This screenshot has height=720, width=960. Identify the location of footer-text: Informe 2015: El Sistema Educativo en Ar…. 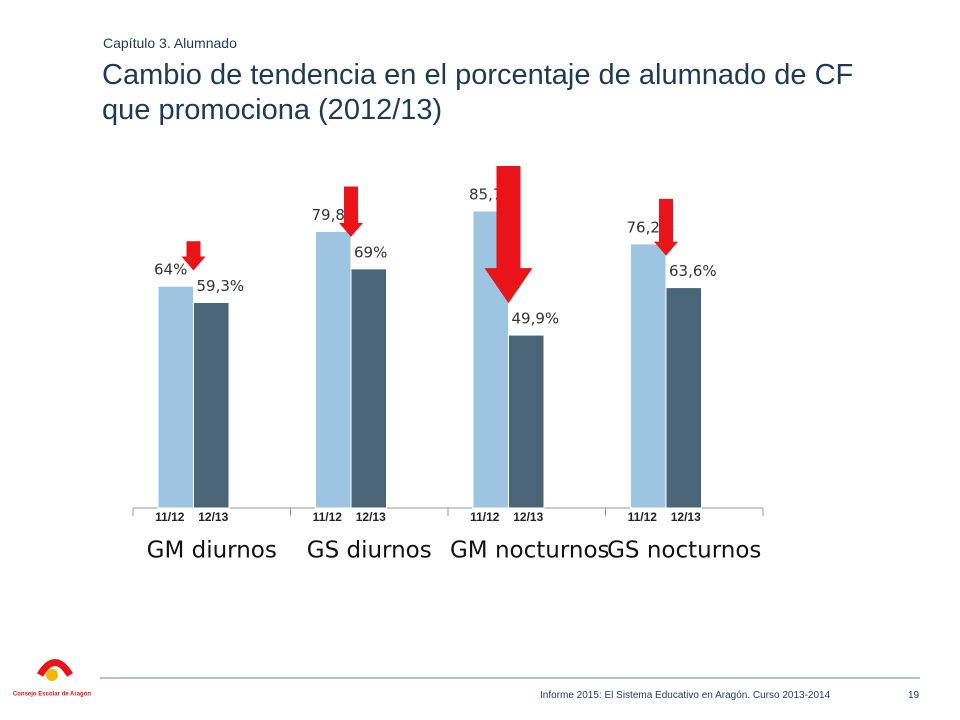
(685, 695).